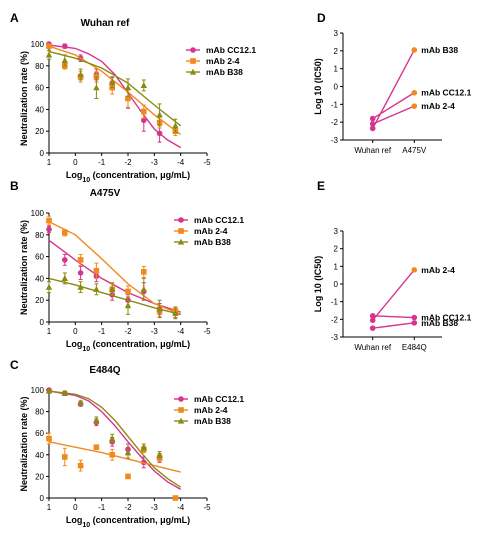 The height and width of the screenshot is (543, 500). I want to click on legend-label: mAb B38, so click(212, 242).